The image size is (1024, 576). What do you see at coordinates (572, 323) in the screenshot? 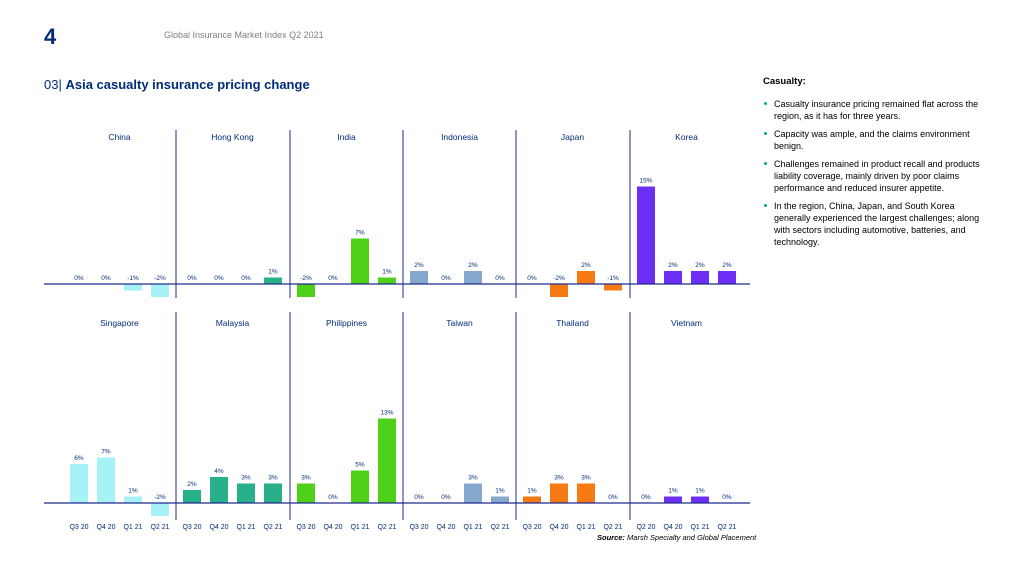
I see `panel-title-thailand: Thailand` at bounding box center [572, 323].